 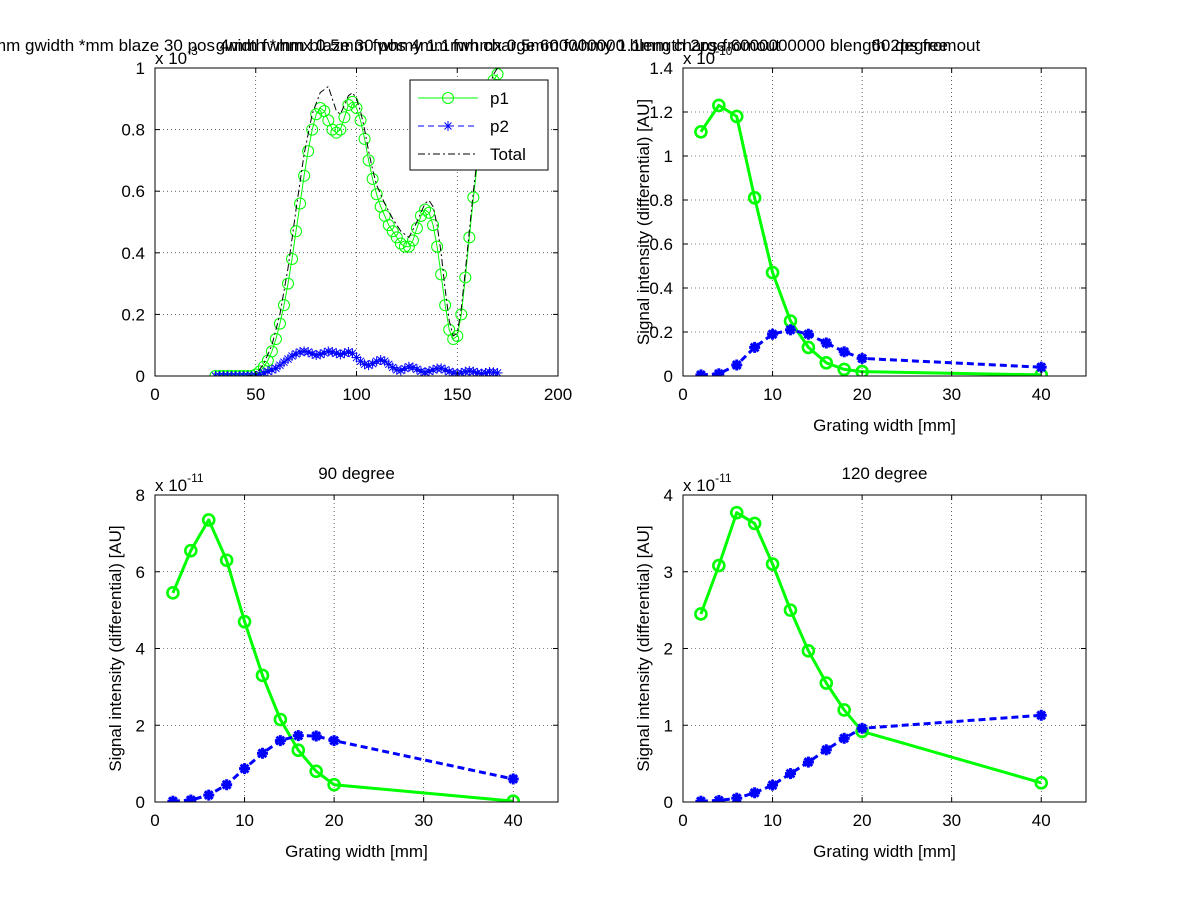 I want to click on y-tick-label: 1.4, so click(x=661, y=68).